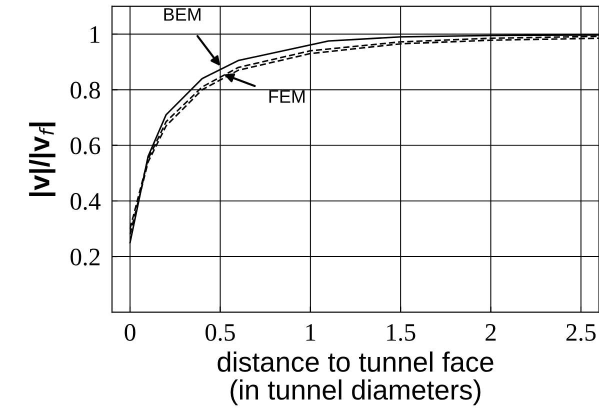 Image resolution: width=599 pixels, height=419 pixels. I want to click on y-tick-label: 1, so click(95, 34).